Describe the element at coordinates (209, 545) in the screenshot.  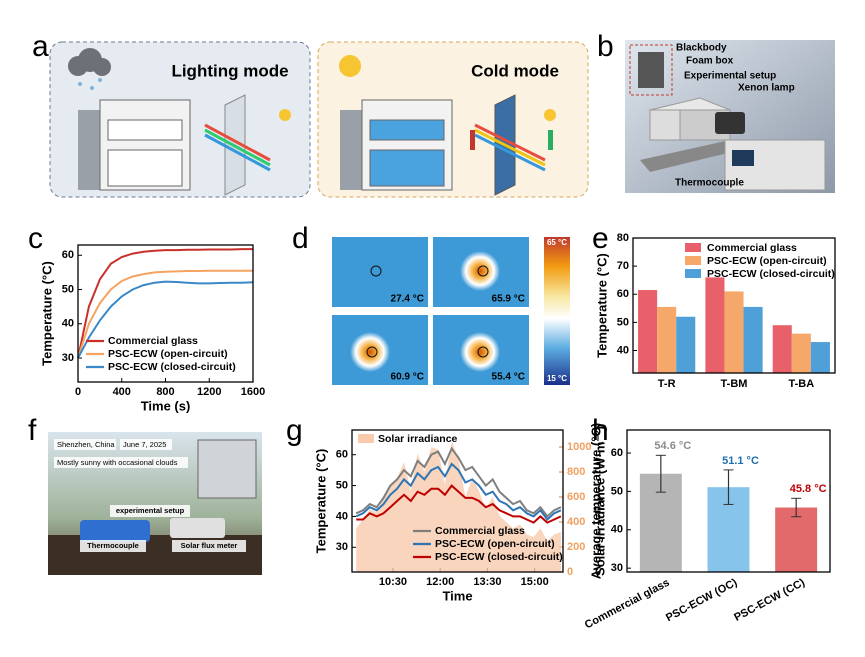
I see `photo-label: Solar flux meter` at that location.